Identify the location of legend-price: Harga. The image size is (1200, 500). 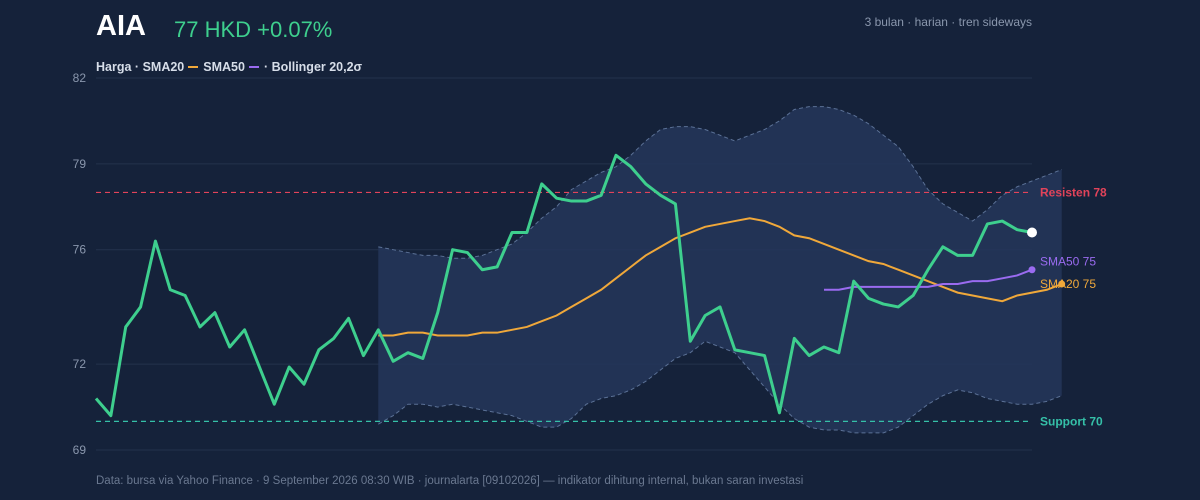
(114, 67).